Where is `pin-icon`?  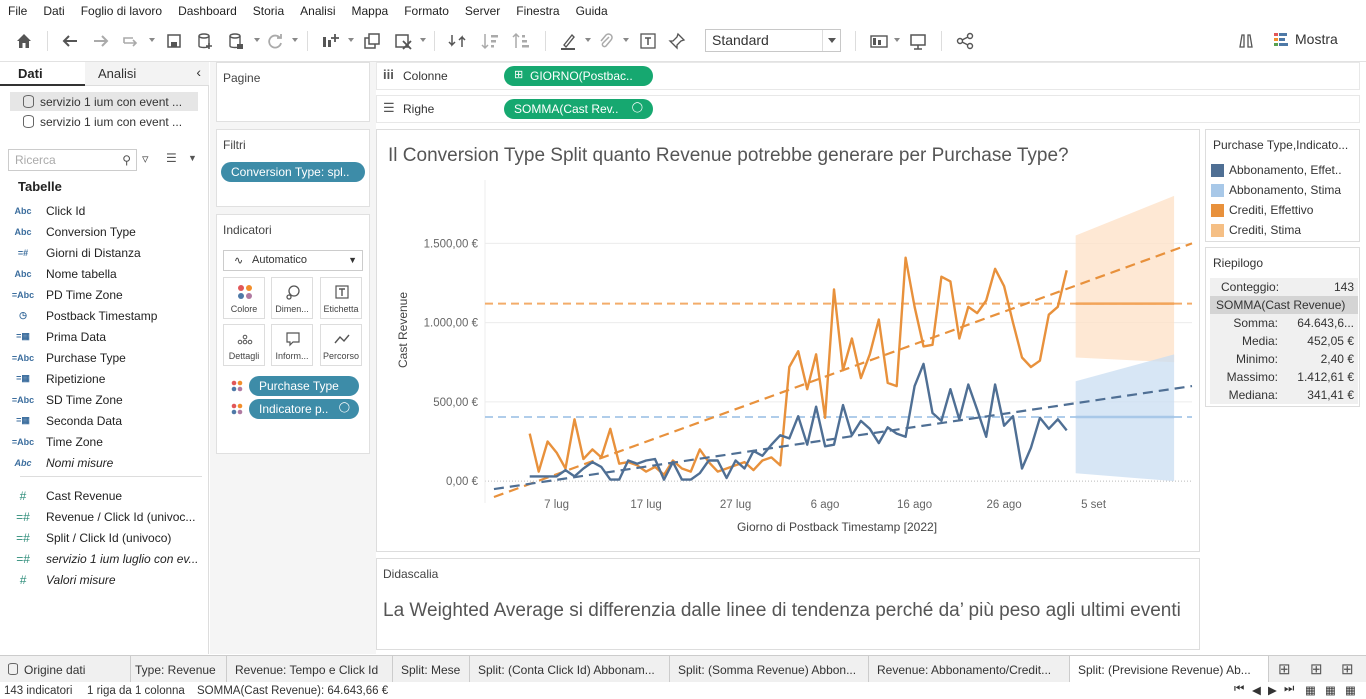 pin-icon is located at coordinates (677, 41).